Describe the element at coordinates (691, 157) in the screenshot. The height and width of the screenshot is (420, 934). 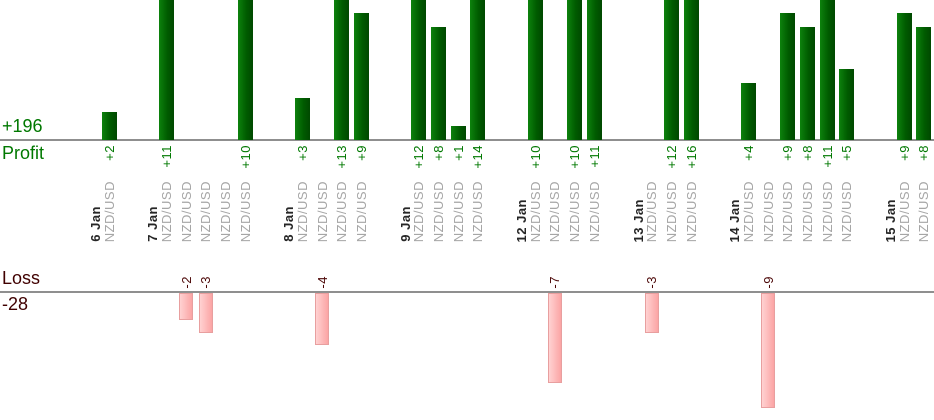
I see `trade-value-label: +16` at that location.